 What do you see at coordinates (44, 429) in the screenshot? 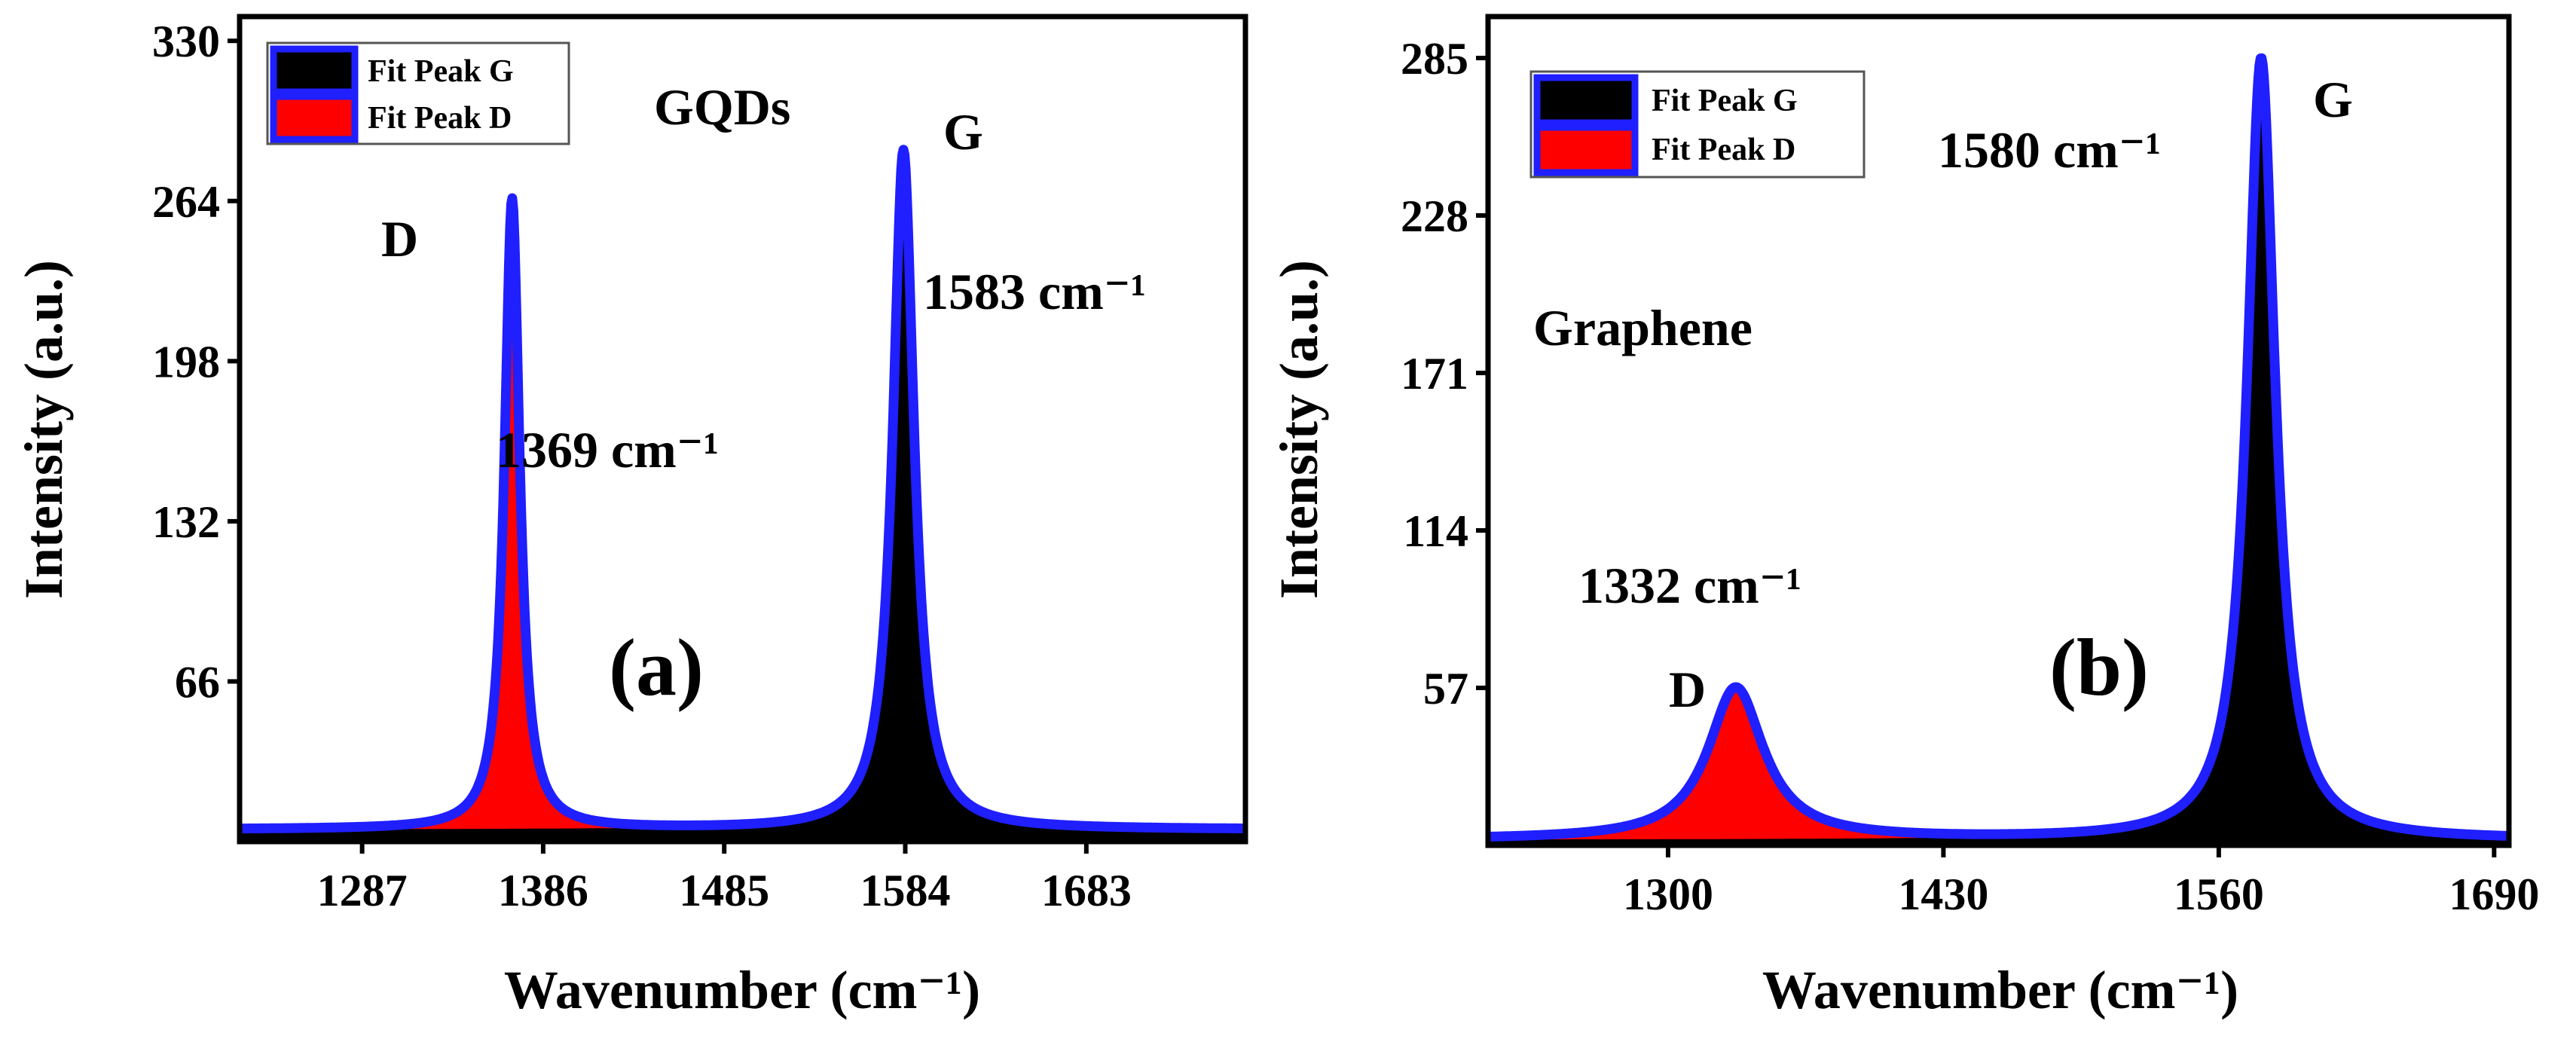
I see `panel-a-y-axis-label: Intensity (a.u.)` at bounding box center [44, 429].